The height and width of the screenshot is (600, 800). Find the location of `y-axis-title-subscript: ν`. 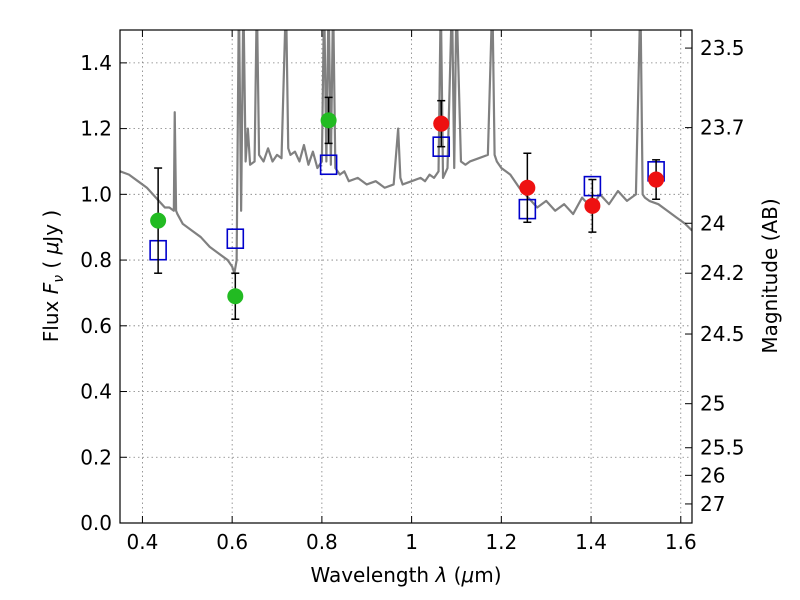

y-axis-title-subscript: ν is located at coordinates (59, 279).